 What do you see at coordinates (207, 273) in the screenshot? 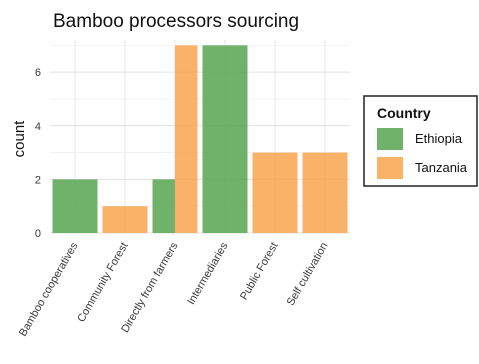
I see `x-tick-label: Intermediaries` at bounding box center [207, 273].